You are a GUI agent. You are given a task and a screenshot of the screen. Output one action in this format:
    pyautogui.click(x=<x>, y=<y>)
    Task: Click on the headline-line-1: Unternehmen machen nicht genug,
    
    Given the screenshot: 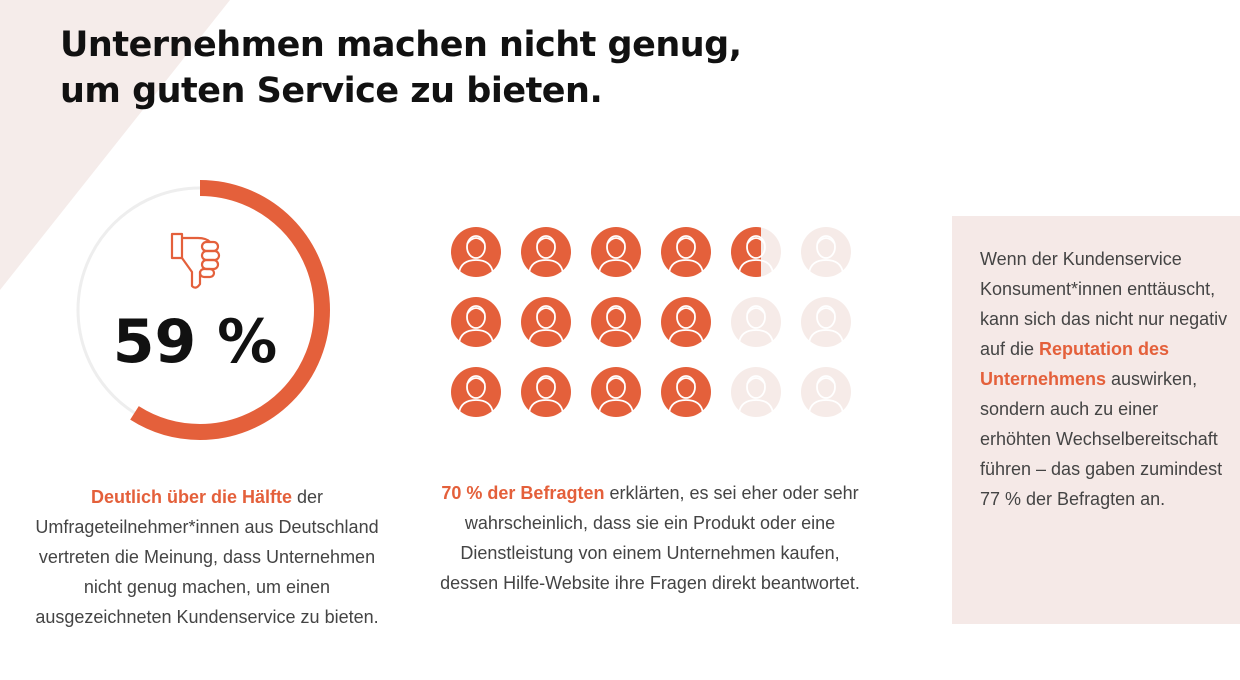 What is the action you would take?
    pyautogui.click(x=401, y=45)
    